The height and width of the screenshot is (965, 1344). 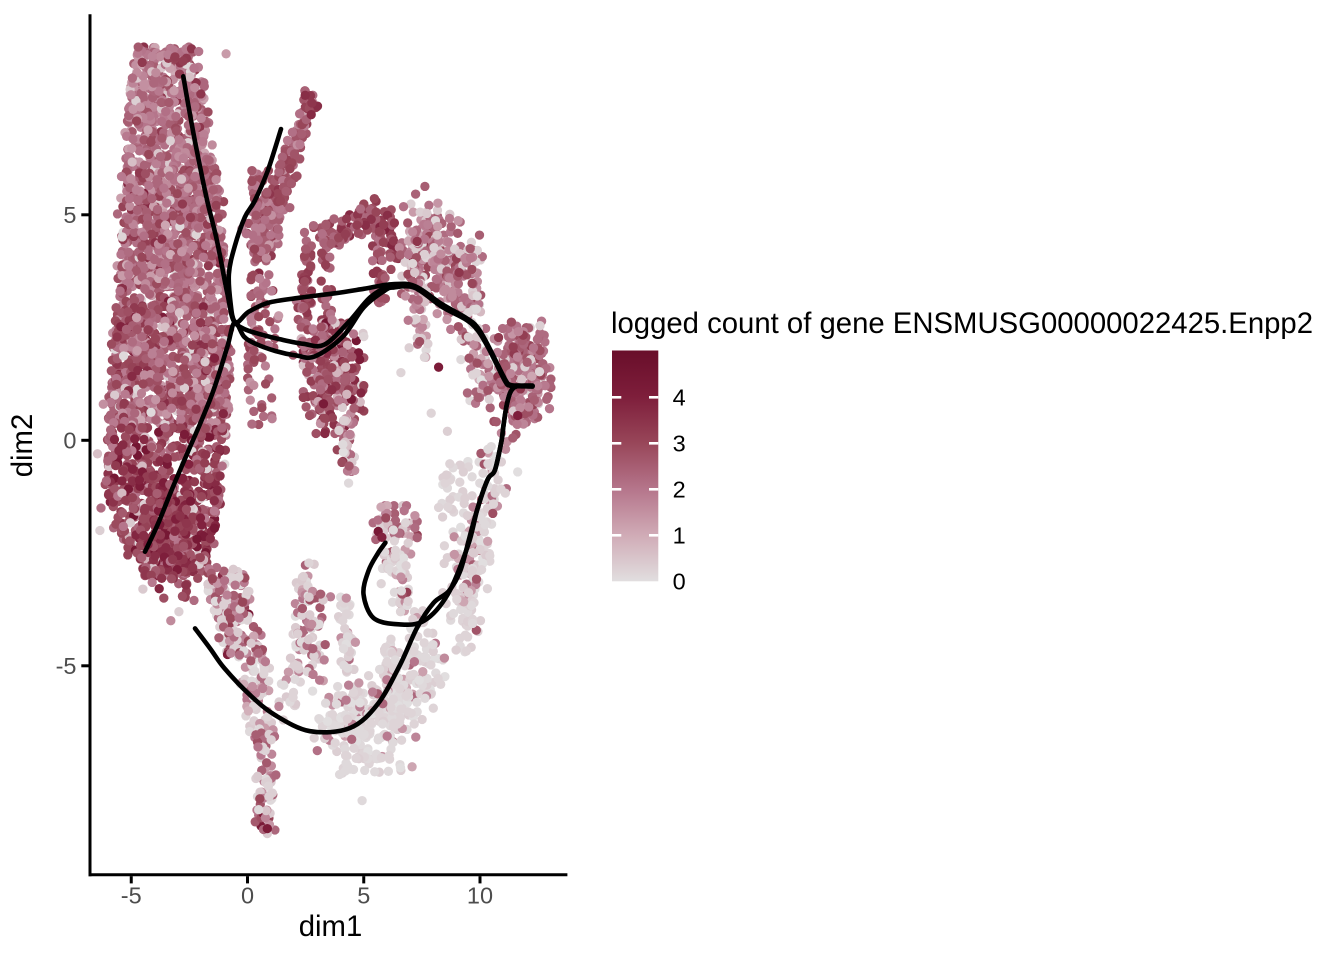 What do you see at coordinates (363, 896) in the screenshot?
I see `x-tick-label: 5` at bounding box center [363, 896].